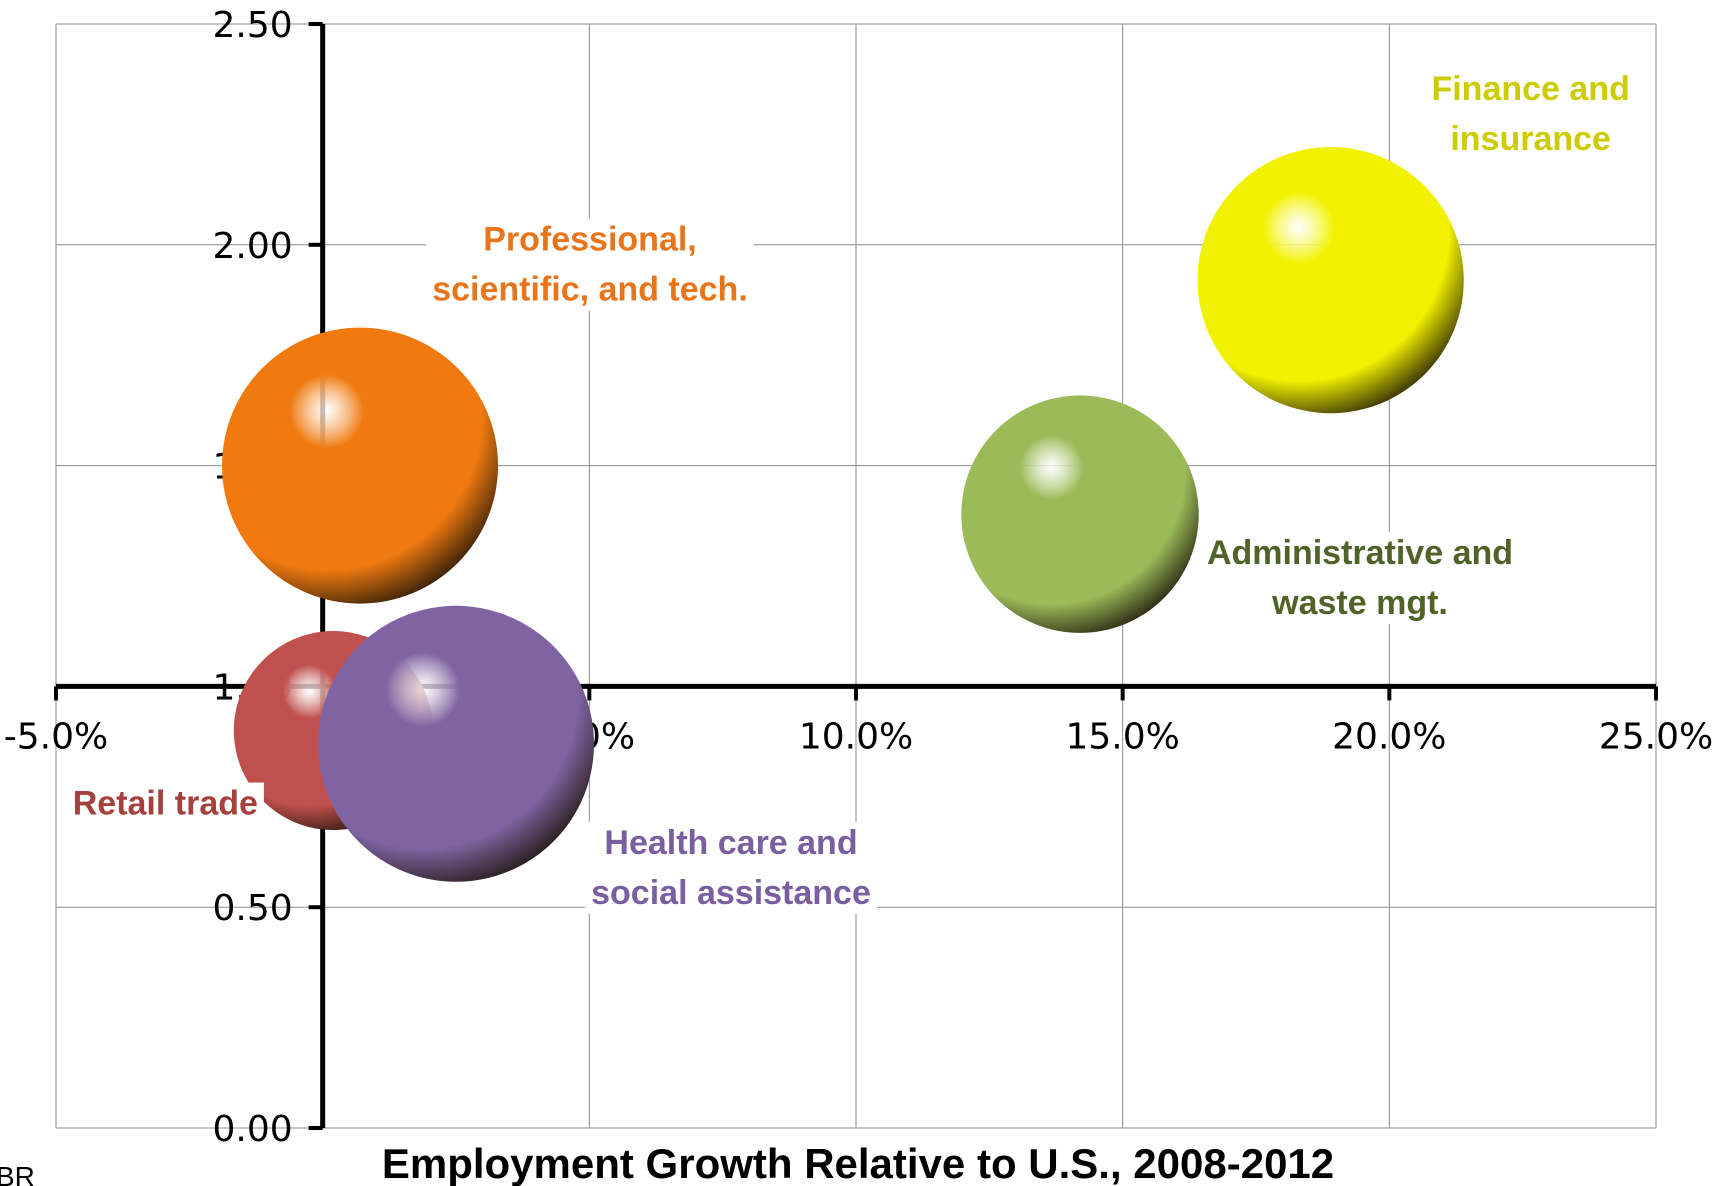 The height and width of the screenshot is (1186, 1716). What do you see at coordinates (253, 1129) in the screenshot?
I see `y-tick-label: 0.00` at bounding box center [253, 1129].